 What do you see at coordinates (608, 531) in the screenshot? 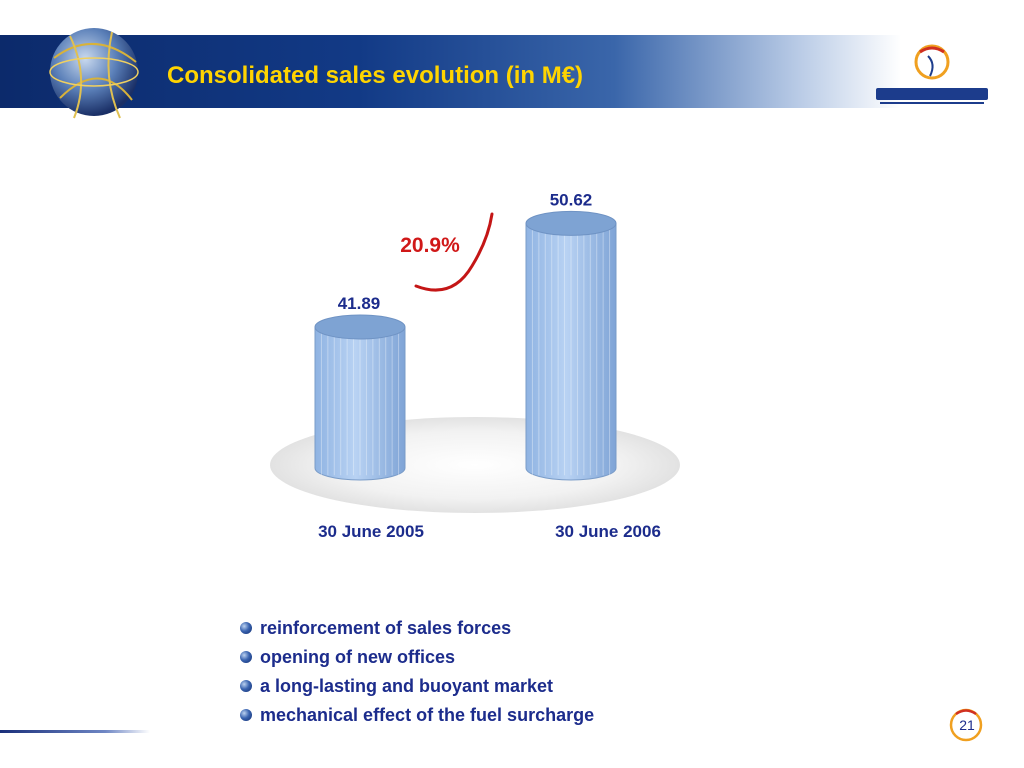
I see `x-tick-label-2006: 30 June 2006` at bounding box center [608, 531].